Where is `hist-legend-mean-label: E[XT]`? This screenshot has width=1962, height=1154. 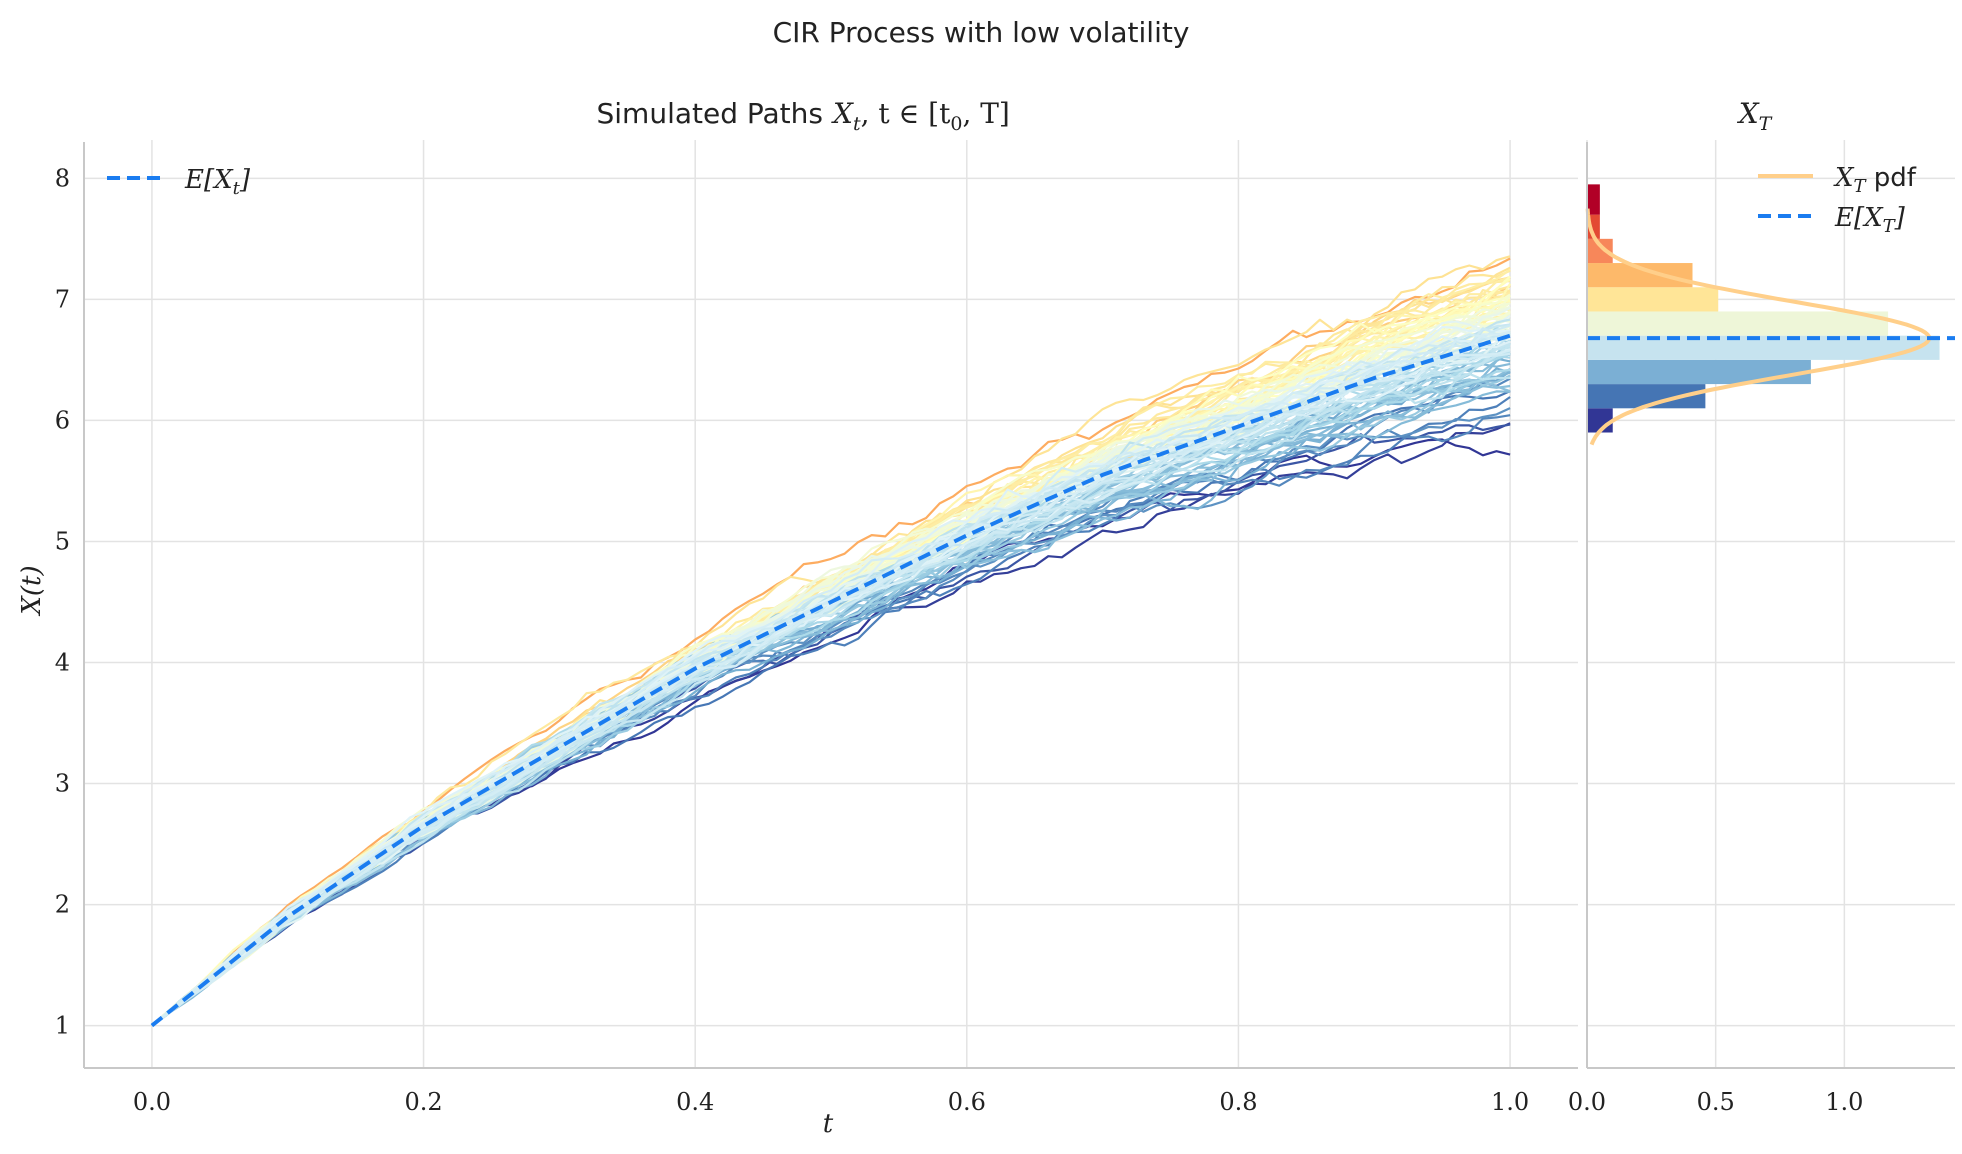
hist-legend-mean-label: E[XT] is located at coordinates (1870, 220).